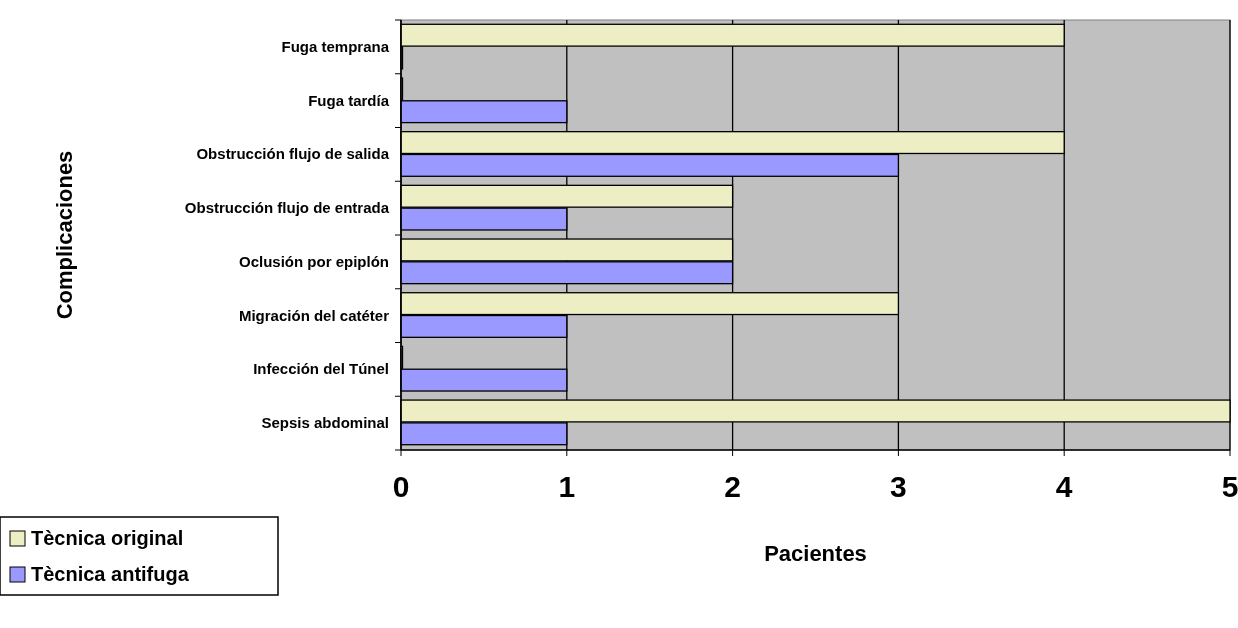  I want to click on y-tick-label: Obstrucción flujo de salida, so click(293, 154).